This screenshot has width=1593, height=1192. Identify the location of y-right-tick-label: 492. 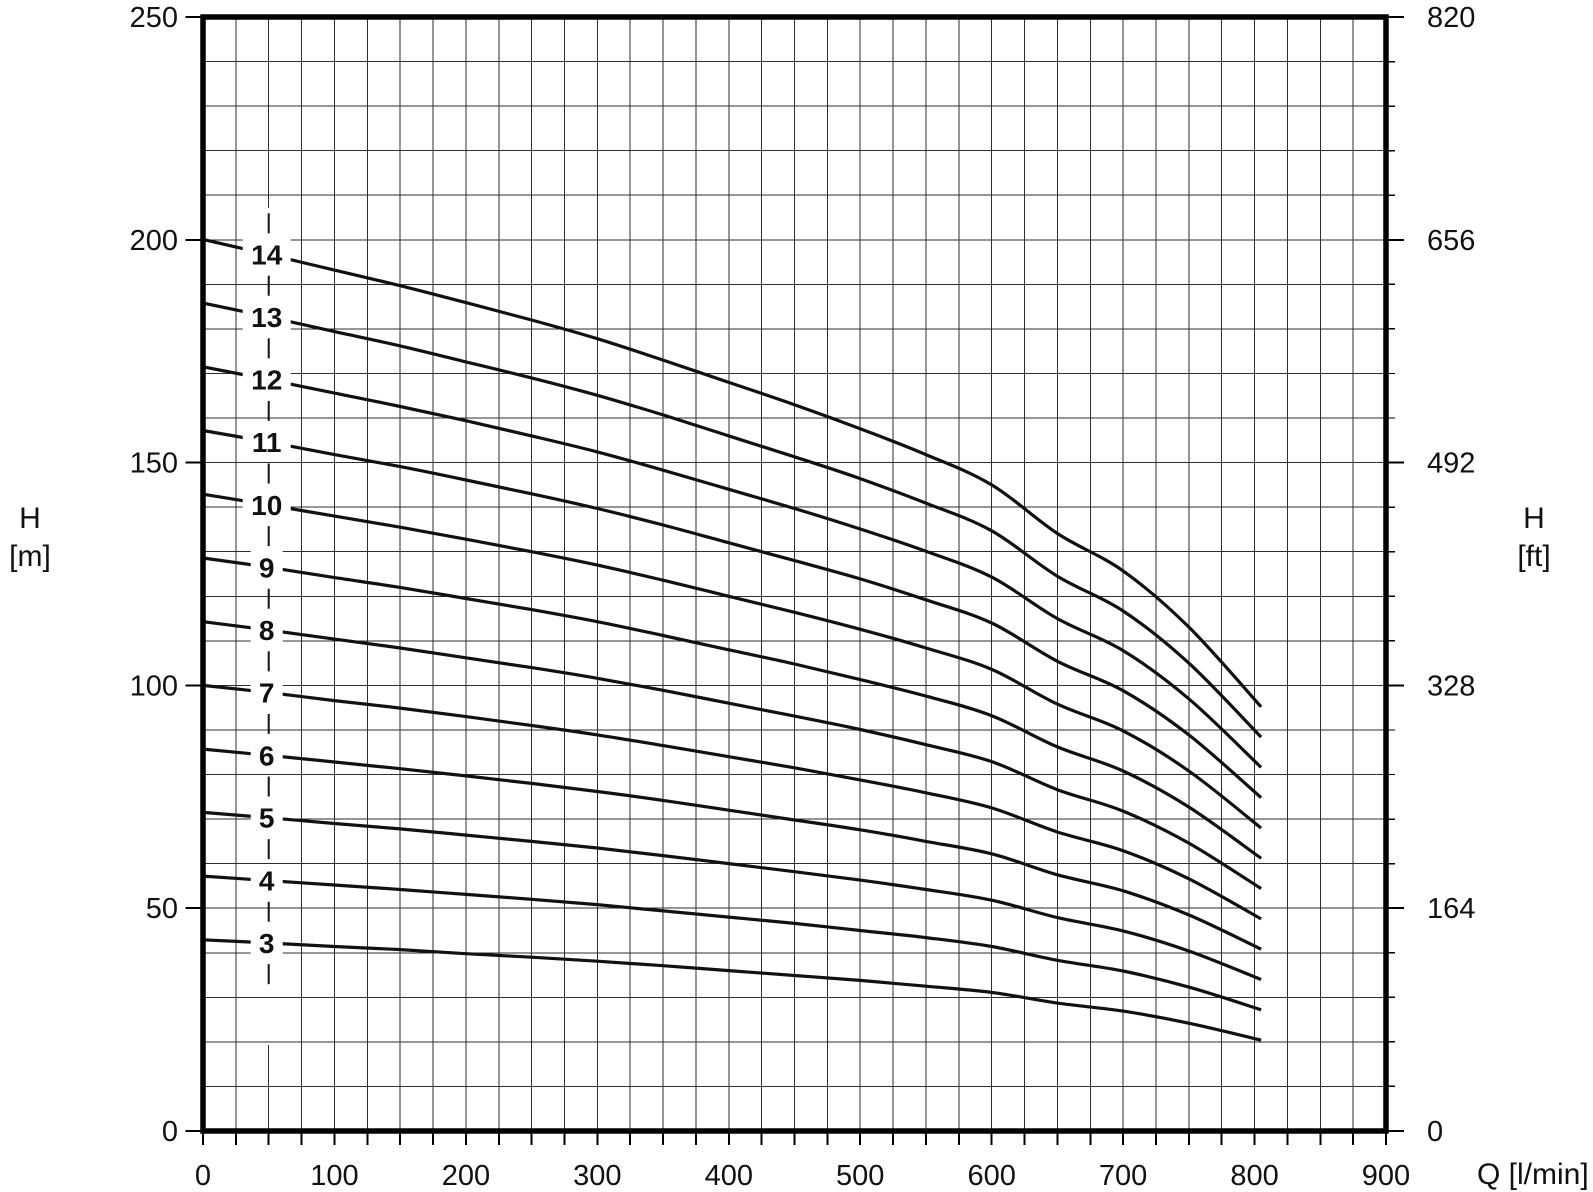
(1451, 464).